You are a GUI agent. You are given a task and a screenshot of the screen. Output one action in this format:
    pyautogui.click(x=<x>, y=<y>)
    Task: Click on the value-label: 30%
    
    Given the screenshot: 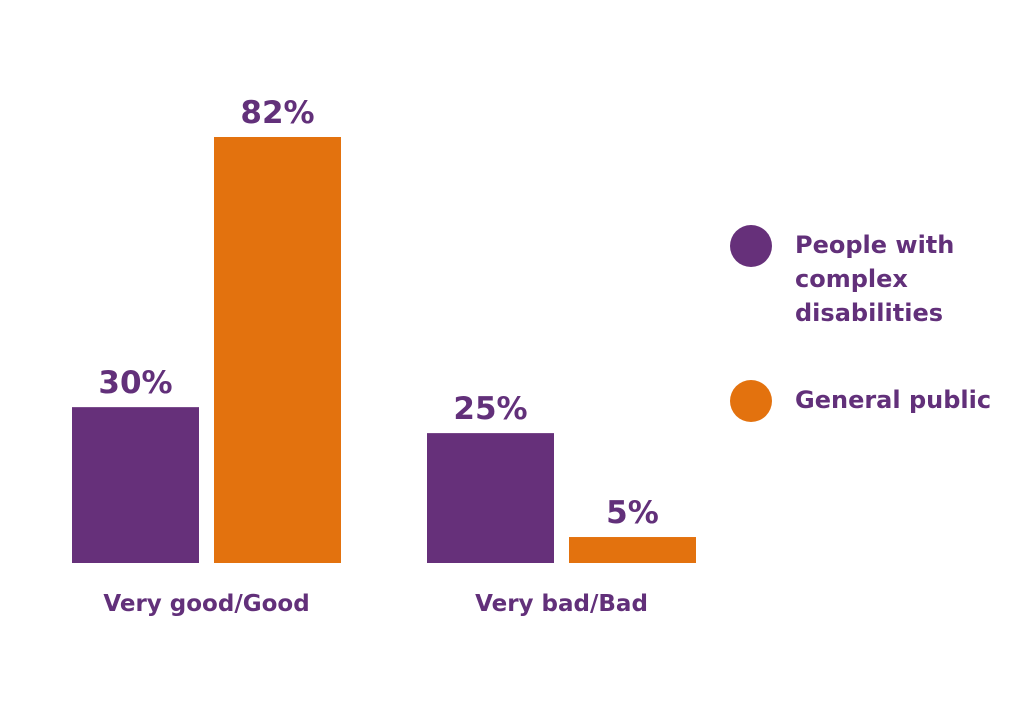 What is the action you would take?
    pyautogui.click(x=135, y=383)
    